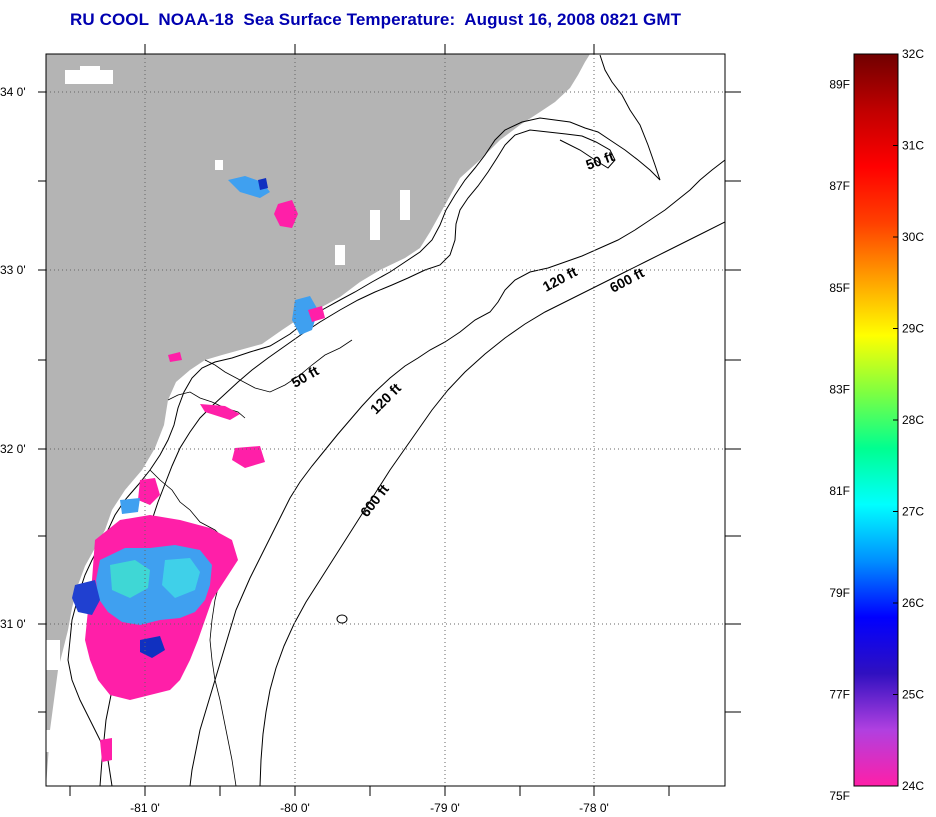 Image resolution: width=936 pixels, height=817 pixels. What do you see at coordinates (913, 512) in the screenshot?
I see `colorbar-label-celsius: 27C` at bounding box center [913, 512].